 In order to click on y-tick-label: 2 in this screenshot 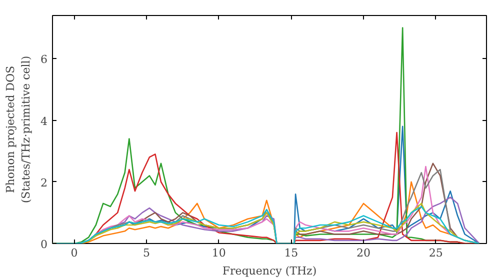, I will do `click(44, 183)`.